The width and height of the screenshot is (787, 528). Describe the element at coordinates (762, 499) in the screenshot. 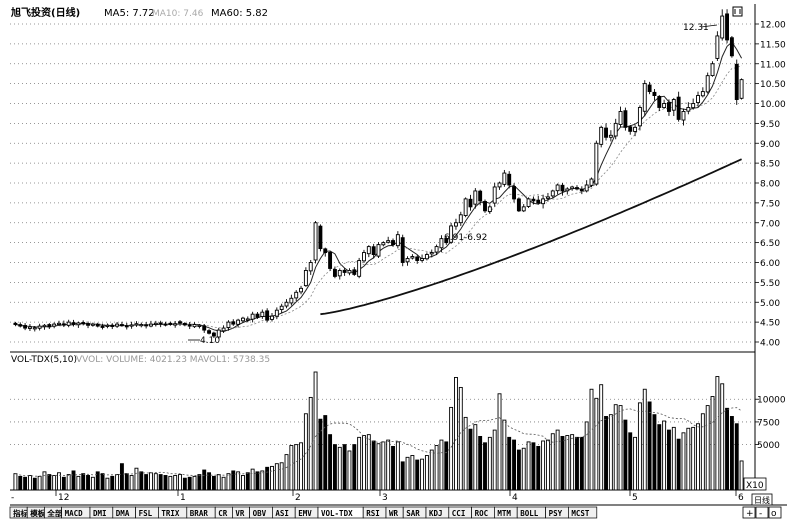

I see `timeframe-button: 日线` at that location.